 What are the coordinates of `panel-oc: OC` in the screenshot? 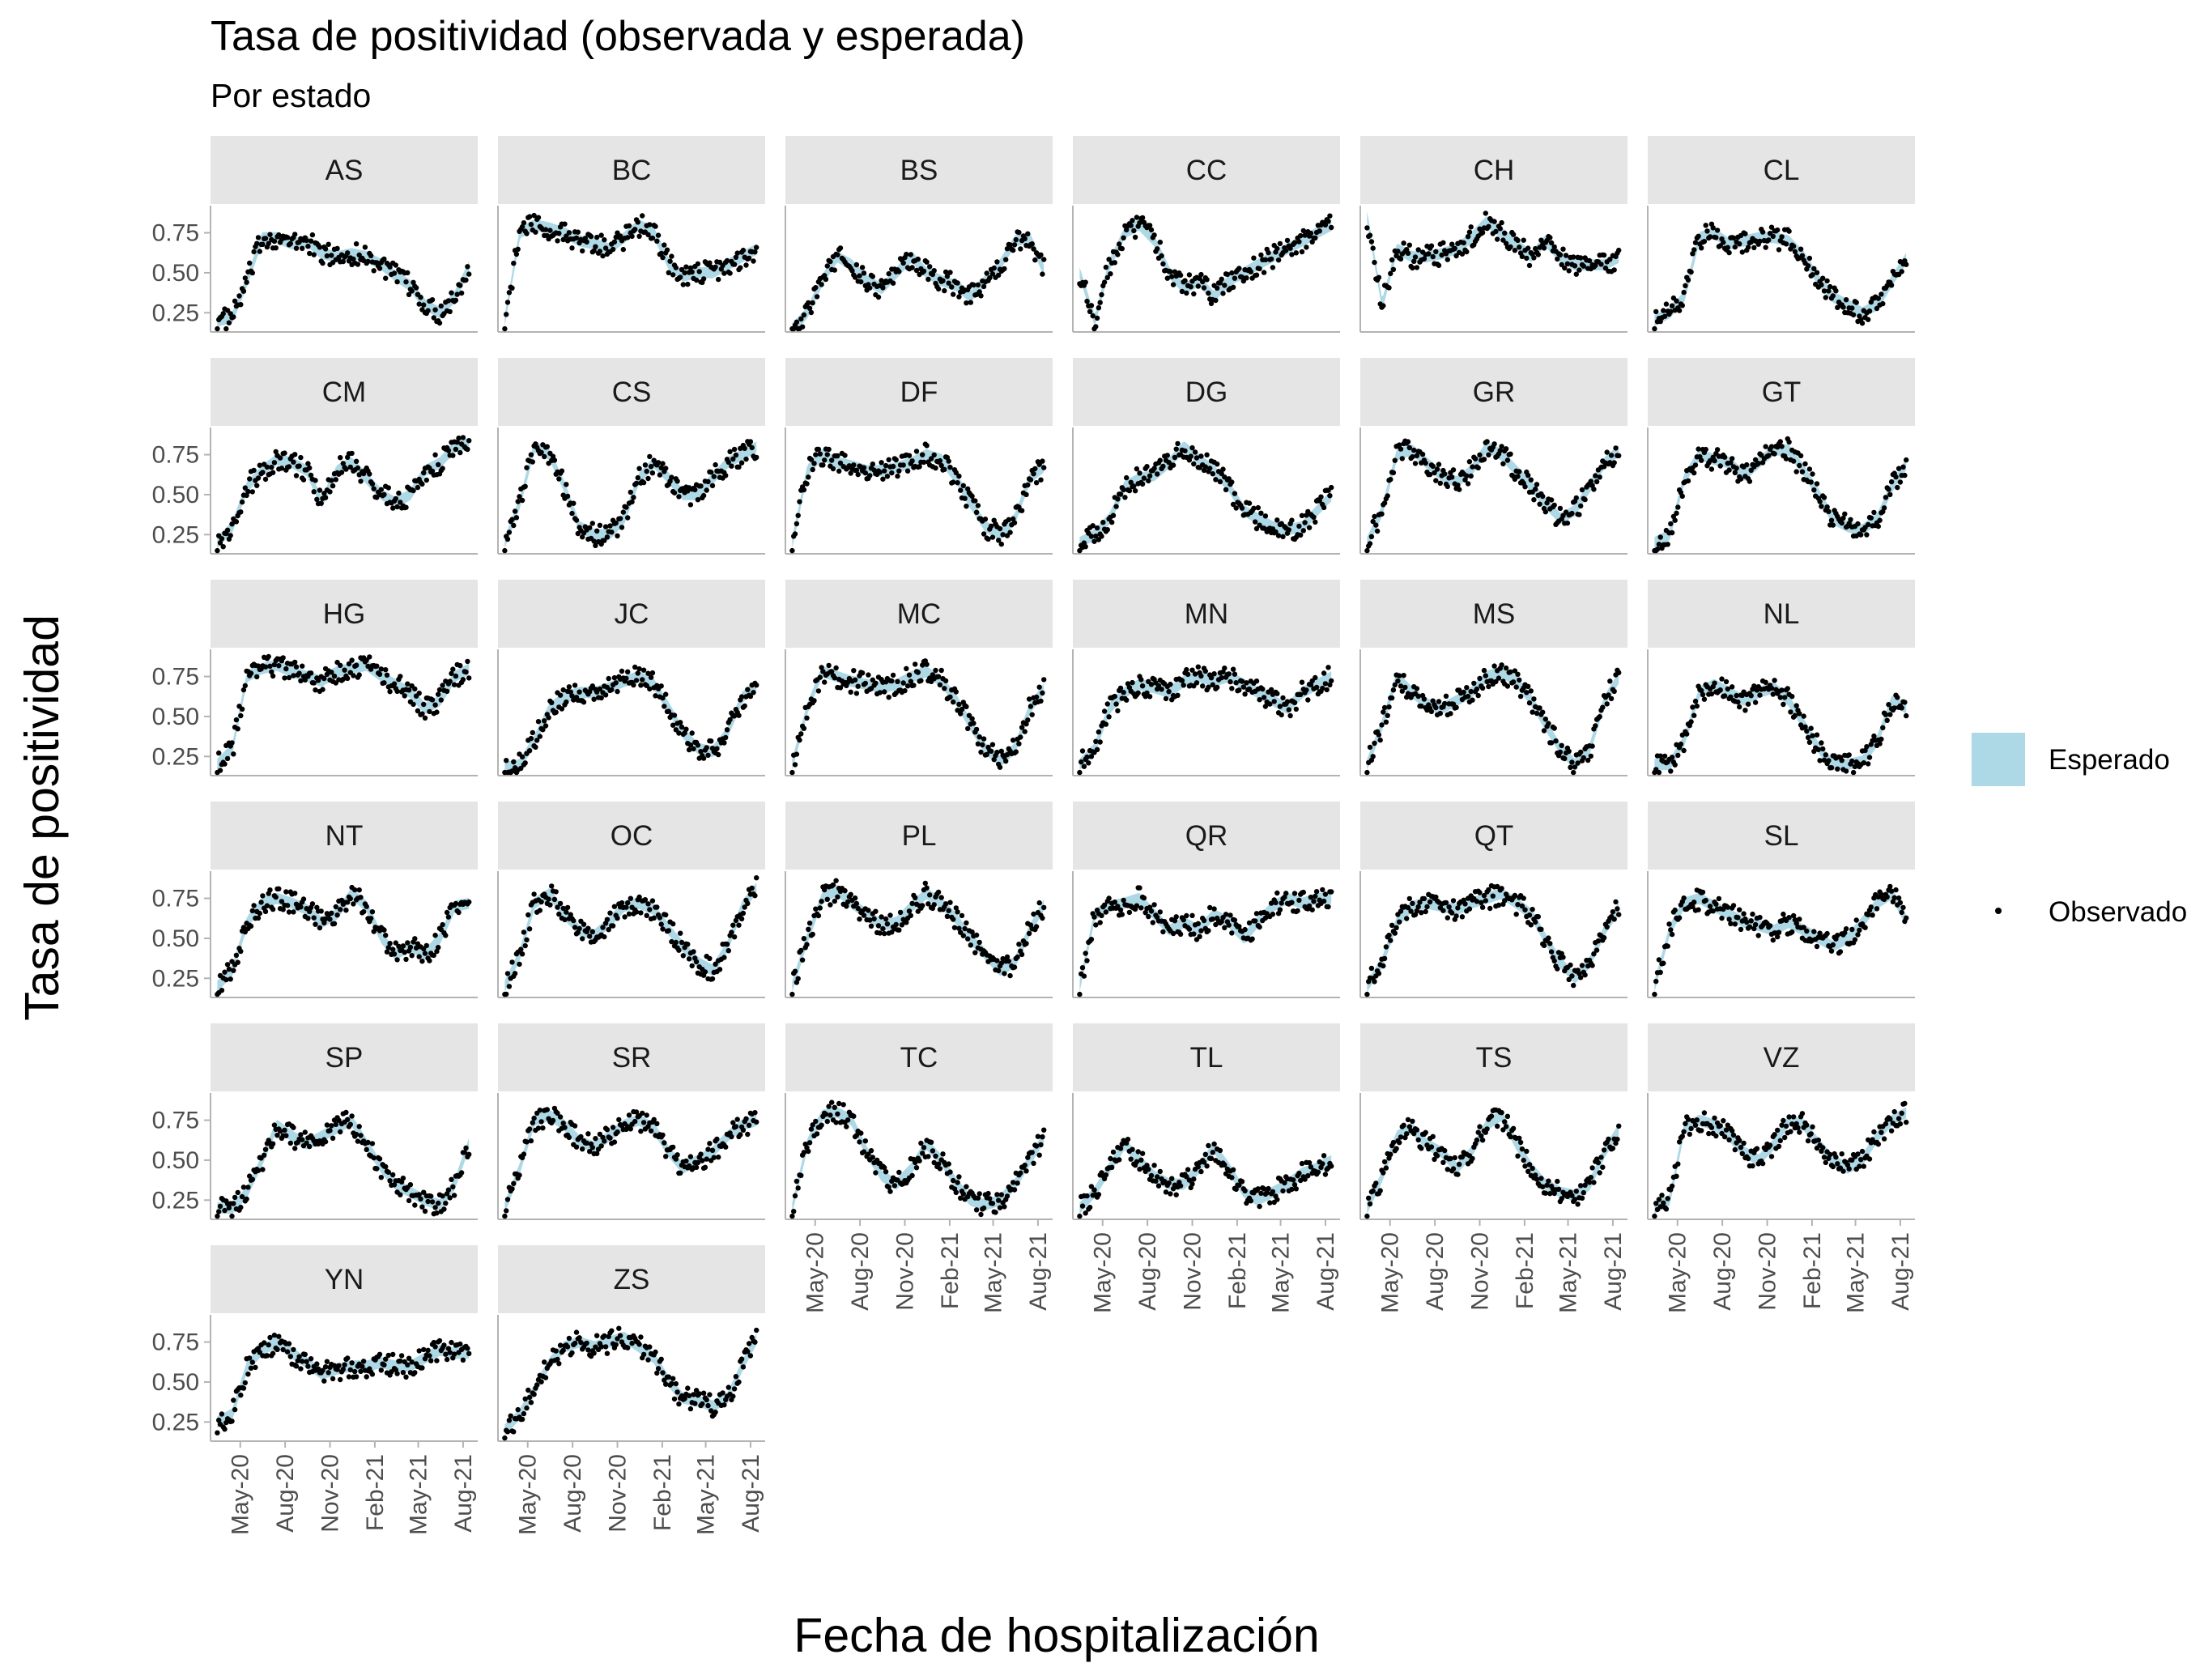 It's located at (631, 900).